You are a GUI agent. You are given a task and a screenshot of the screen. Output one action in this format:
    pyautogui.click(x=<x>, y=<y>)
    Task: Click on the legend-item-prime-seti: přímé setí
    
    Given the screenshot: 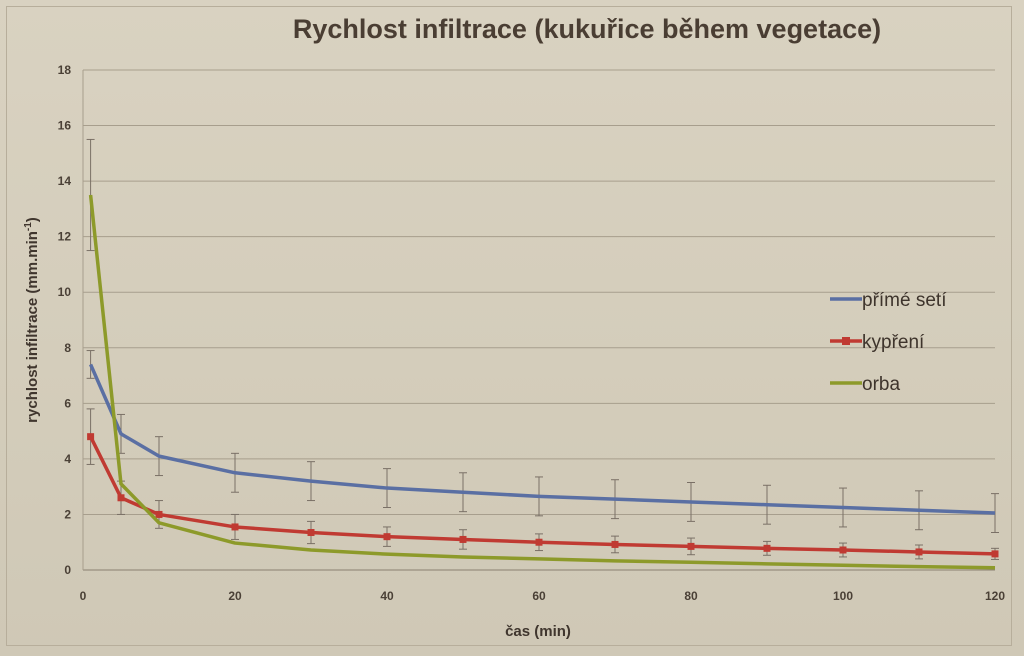 What is the action you would take?
    pyautogui.click(x=888, y=300)
    